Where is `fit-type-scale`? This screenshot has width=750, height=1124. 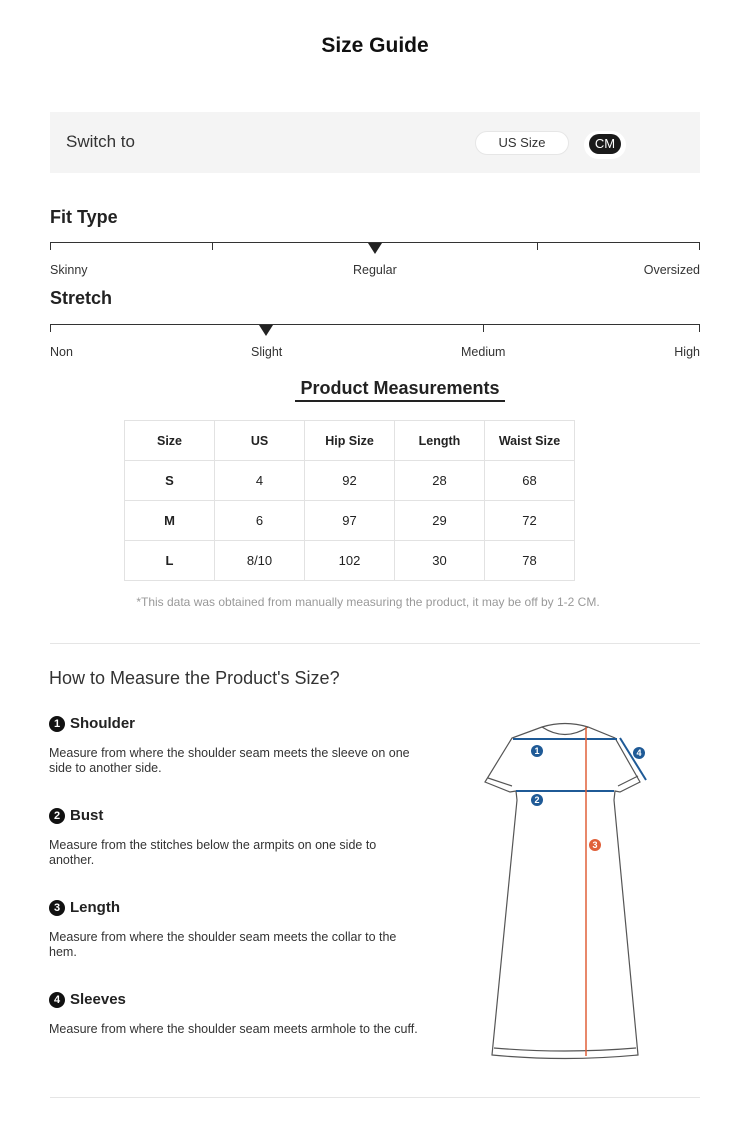 fit-type-scale is located at coordinates (375, 248).